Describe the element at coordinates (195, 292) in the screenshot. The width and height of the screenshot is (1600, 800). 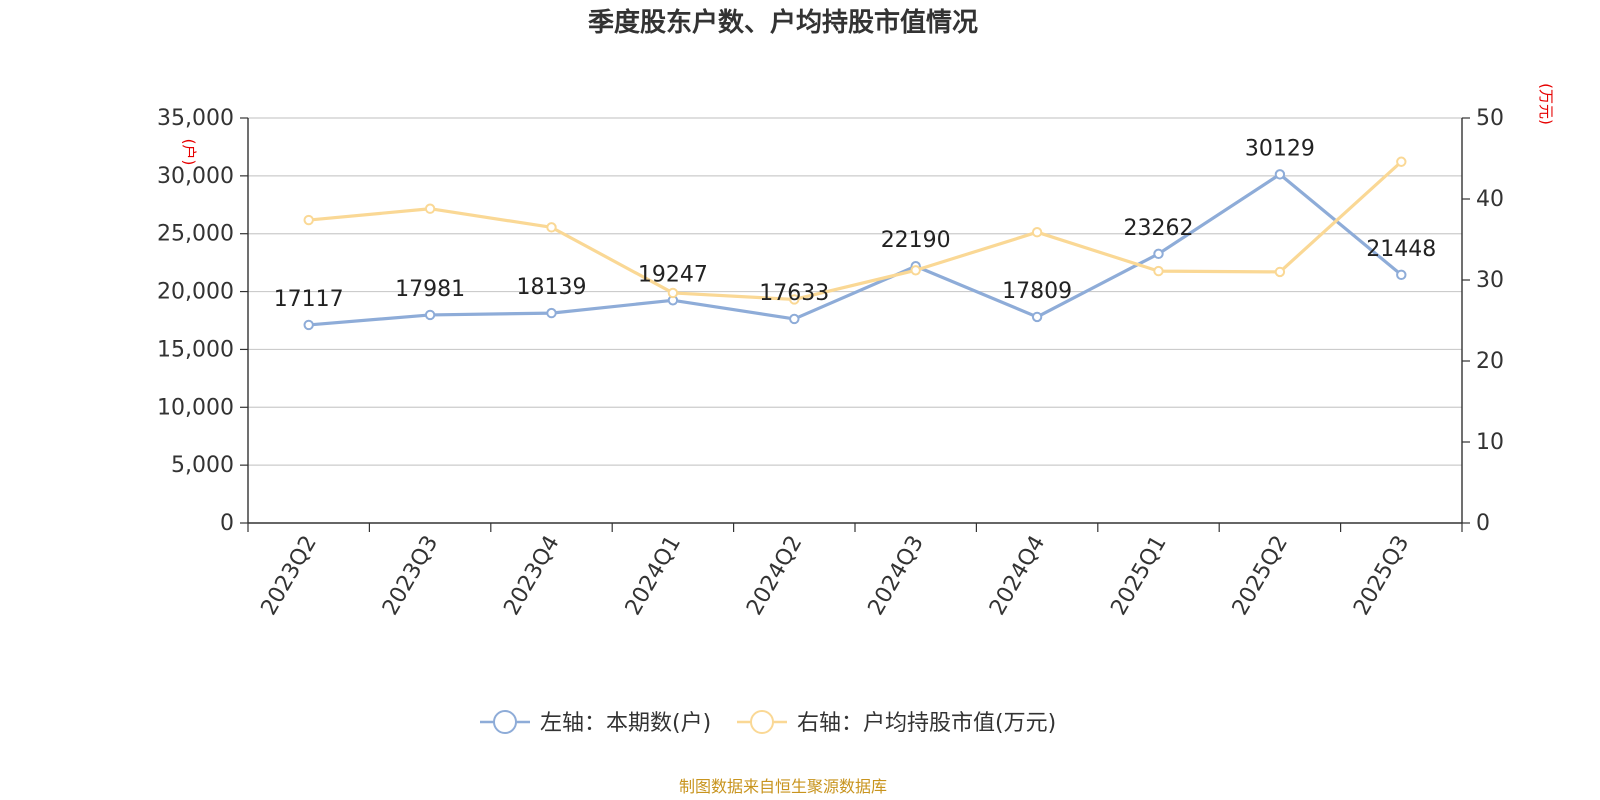
I see `left-tick-label: 20,000` at that location.